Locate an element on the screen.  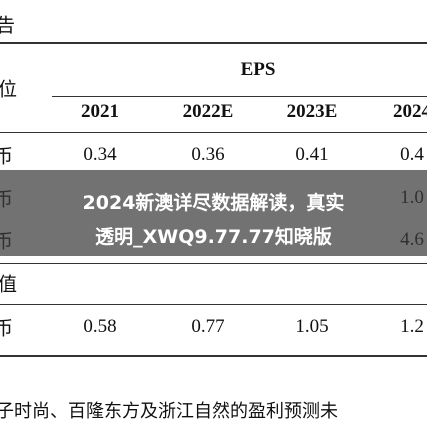
cell: 1.2 is located at coordinates (412, 326).